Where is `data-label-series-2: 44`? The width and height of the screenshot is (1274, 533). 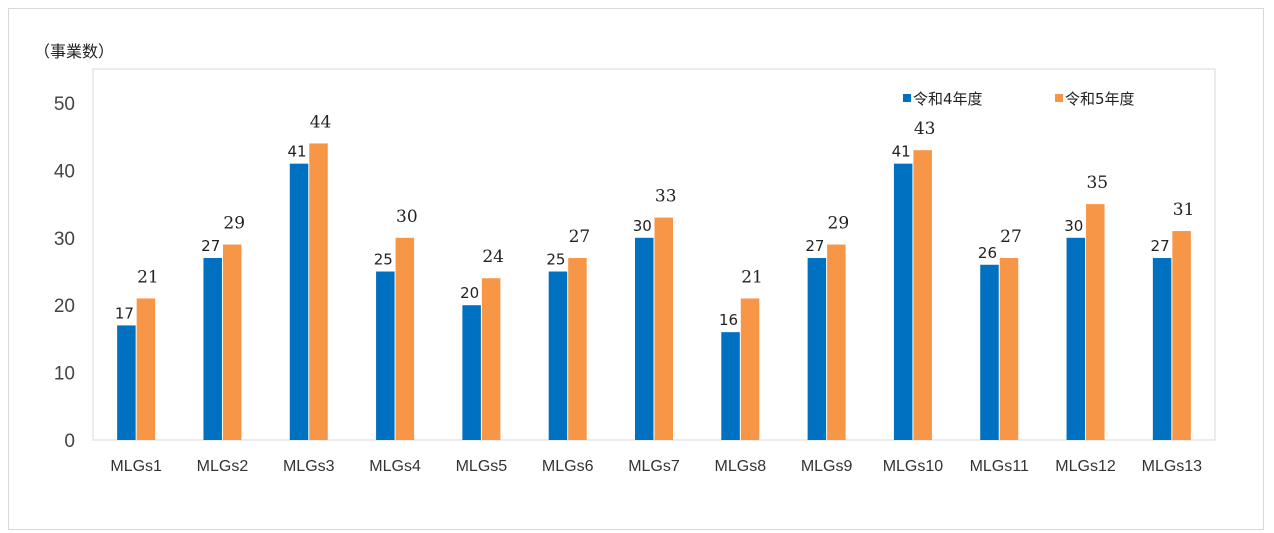 data-label-series-2: 44 is located at coordinates (321, 122).